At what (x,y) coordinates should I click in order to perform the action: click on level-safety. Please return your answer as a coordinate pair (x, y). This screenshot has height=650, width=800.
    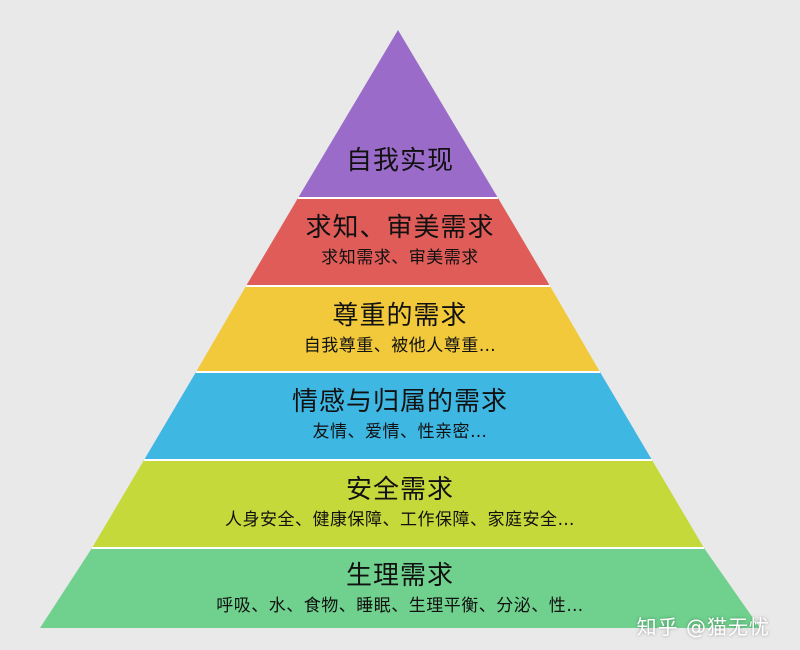
    Looking at the image, I should click on (398, 504).